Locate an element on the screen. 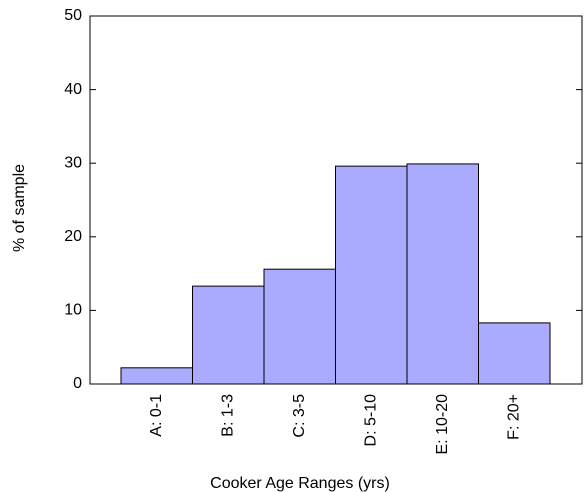 The image size is (584, 492). x-tick-label: F: 20+ is located at coordinates (513, 417).